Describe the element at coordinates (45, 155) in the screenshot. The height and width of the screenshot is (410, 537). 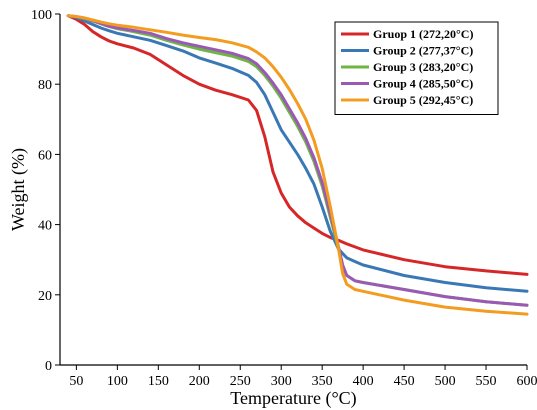
I see `y-tick-label: 60` at that location.